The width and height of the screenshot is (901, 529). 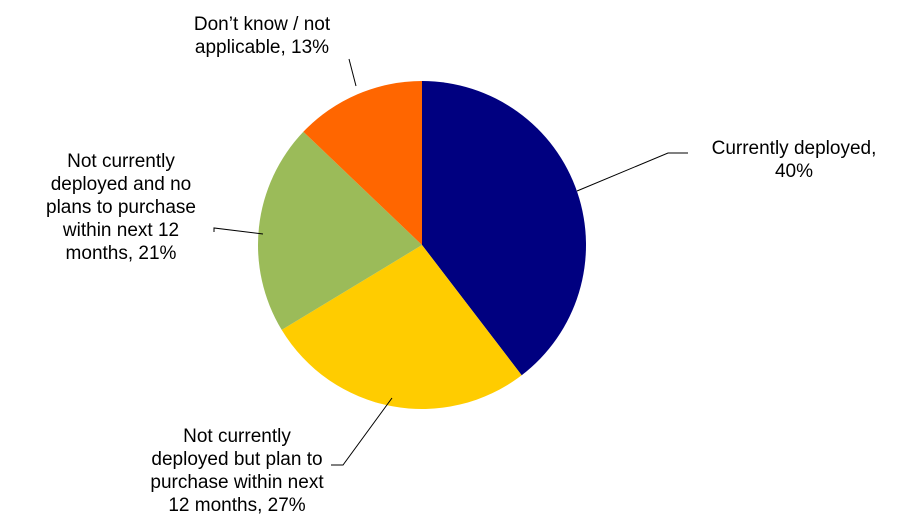 What do you see at coordinates (794, 148) in the screenshot?
I see `data-label-line: Currently deployed,` at bounding box center [794, 148].